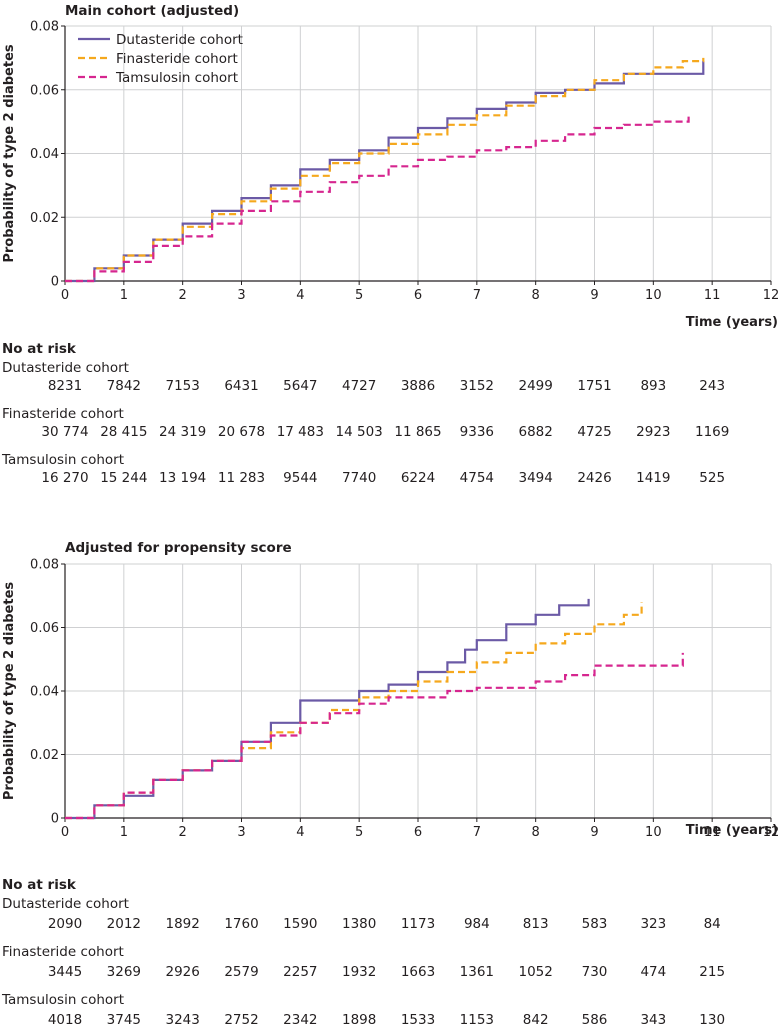  I want to click on risk-count: 9544, so click(300, 478).